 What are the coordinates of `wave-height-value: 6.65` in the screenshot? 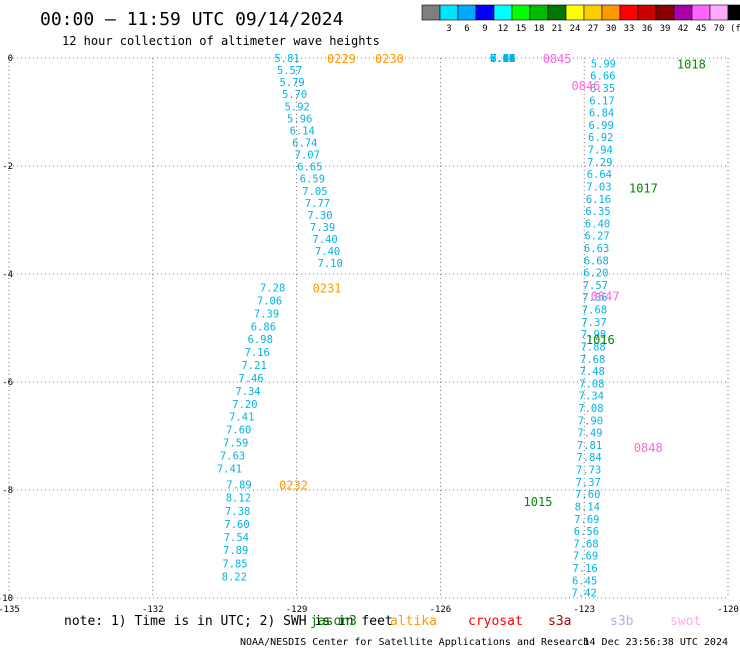 It's located at (309, 168).